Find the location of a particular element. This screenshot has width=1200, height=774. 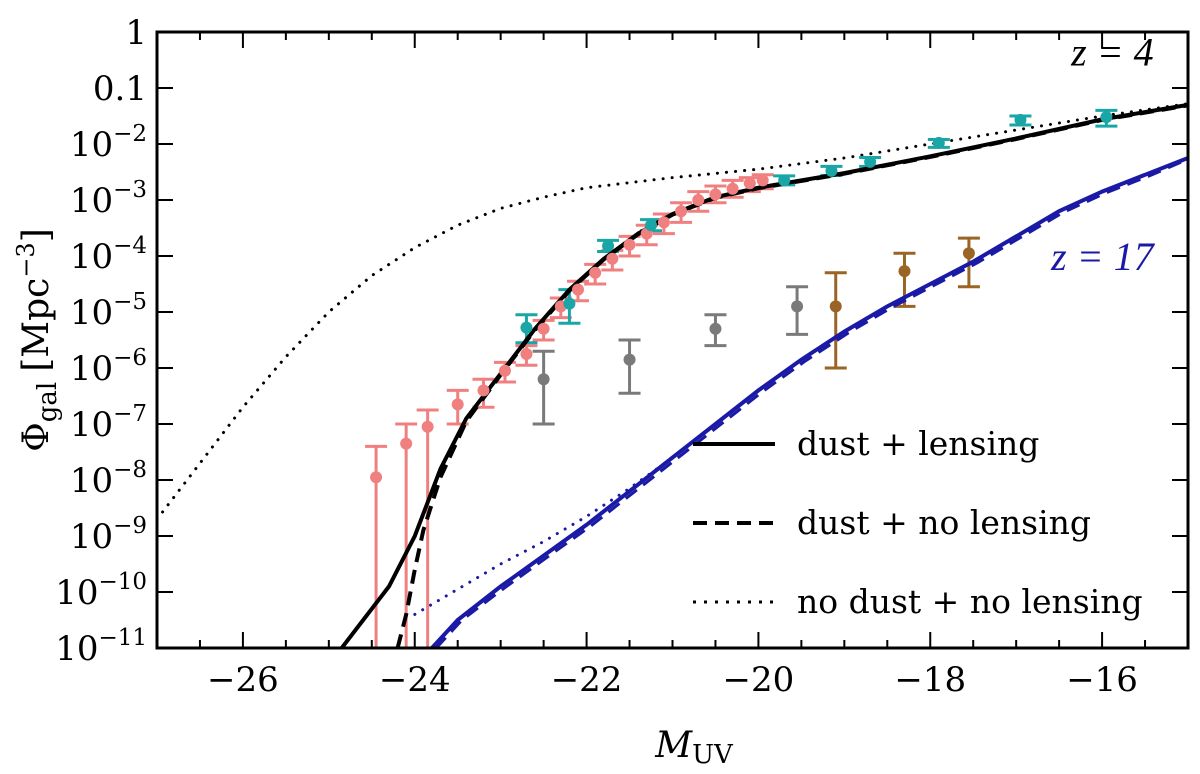

y-tick-label: 10⁻⁴ is located at coordinates (108, 255).